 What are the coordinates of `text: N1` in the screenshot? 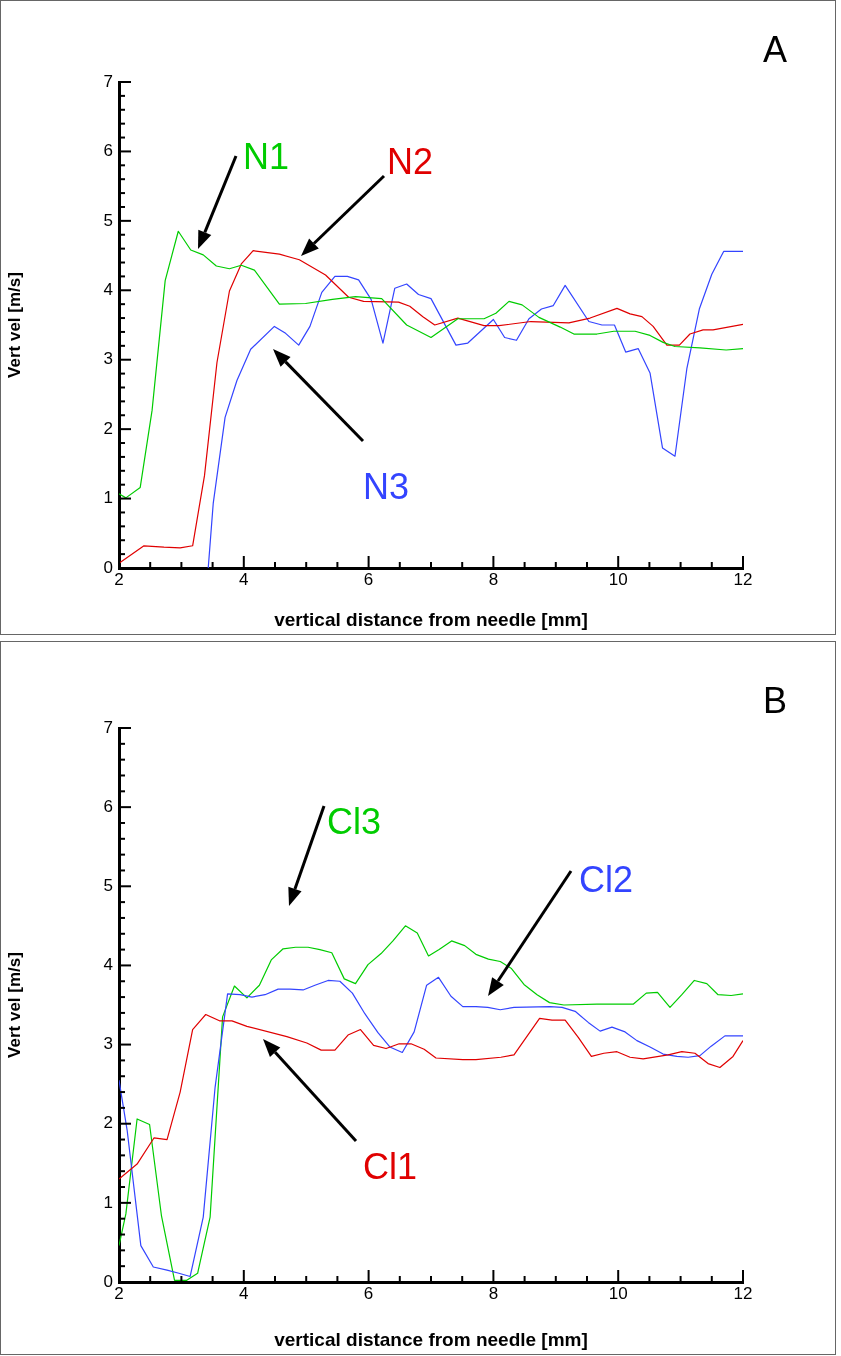 It's located at (266, 157).